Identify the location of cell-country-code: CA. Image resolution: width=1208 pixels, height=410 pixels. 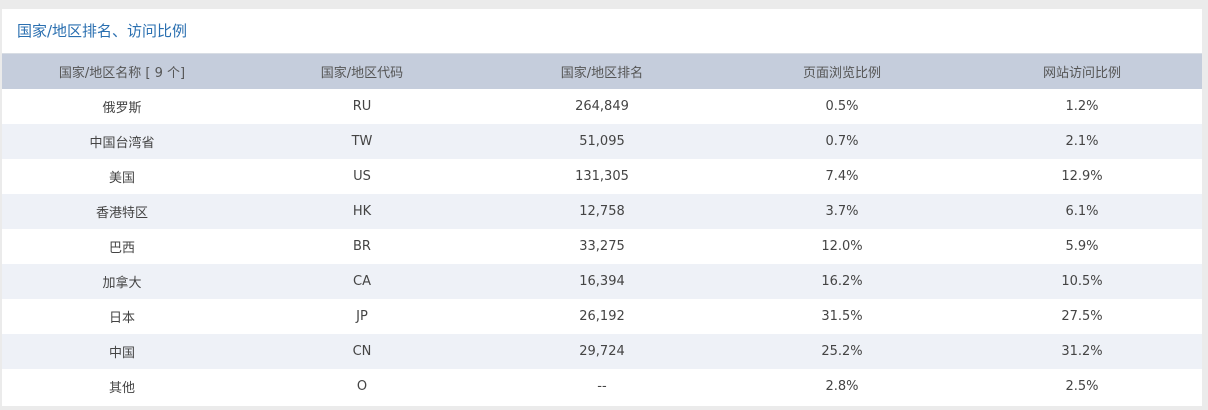
(362, 281).